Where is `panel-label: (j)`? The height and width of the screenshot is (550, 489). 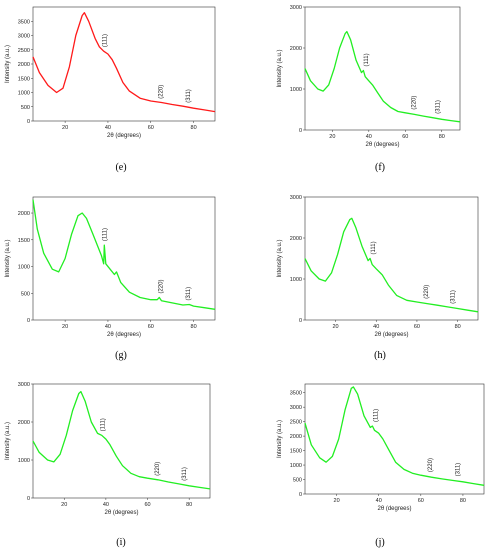
panel-label: (j) is located at coordinates (379, 542).